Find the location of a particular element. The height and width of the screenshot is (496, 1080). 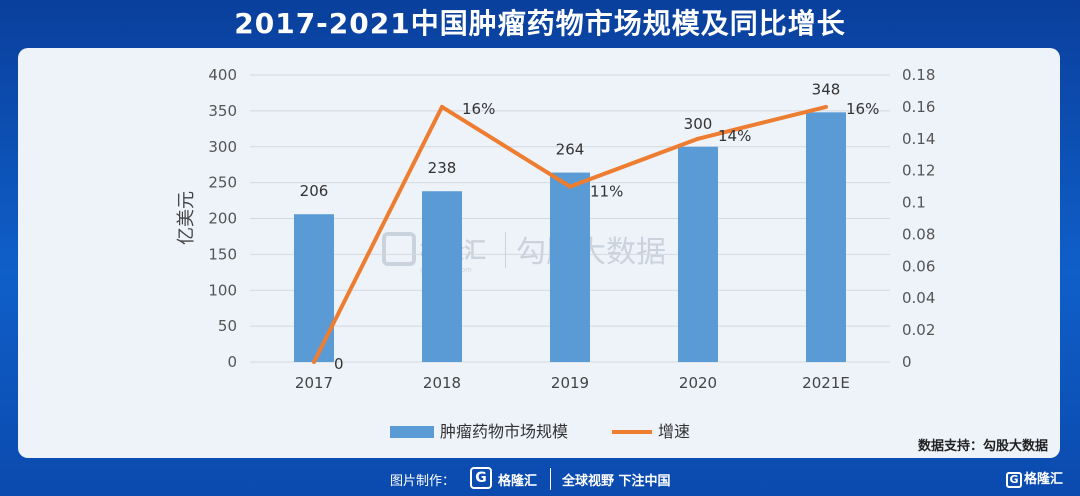

corner-brand: 格隆汇 is located at coordinates (1044, 479).